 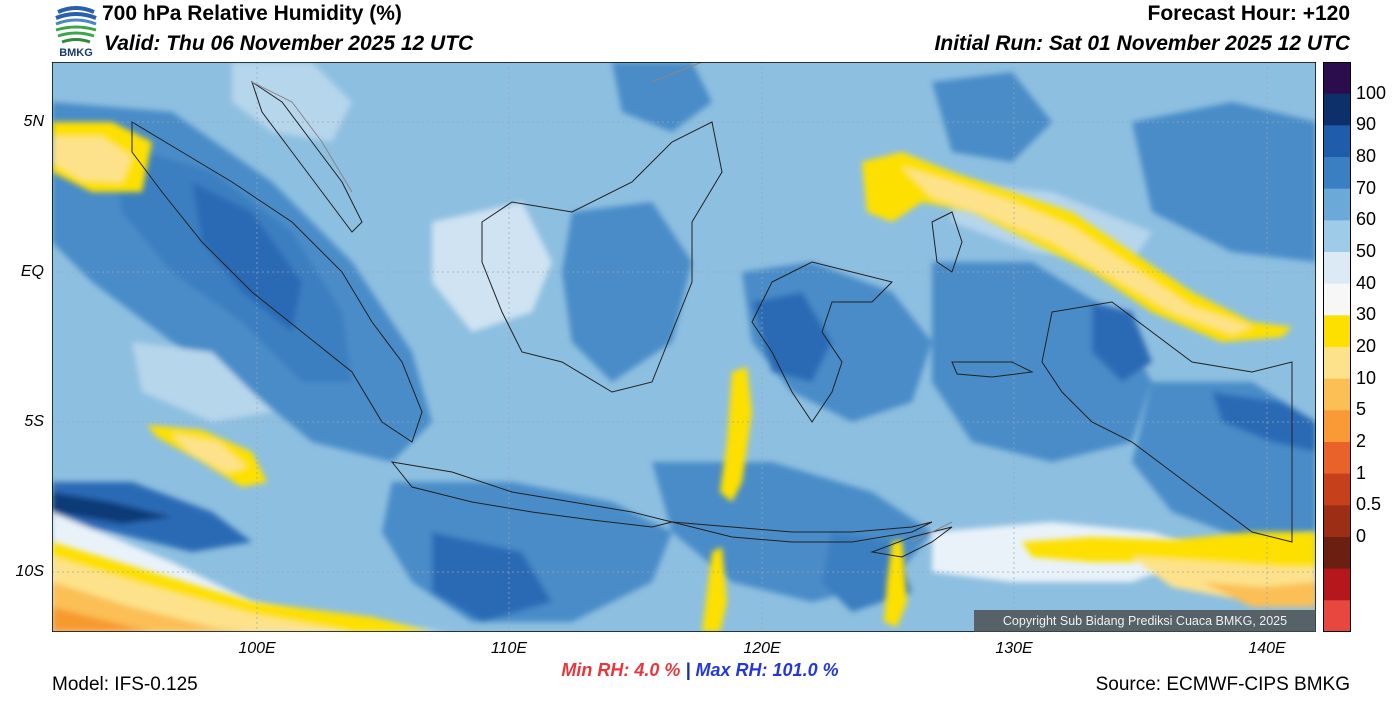 I want to click on lesser-sunda-outline, so click(x=802, y=532).